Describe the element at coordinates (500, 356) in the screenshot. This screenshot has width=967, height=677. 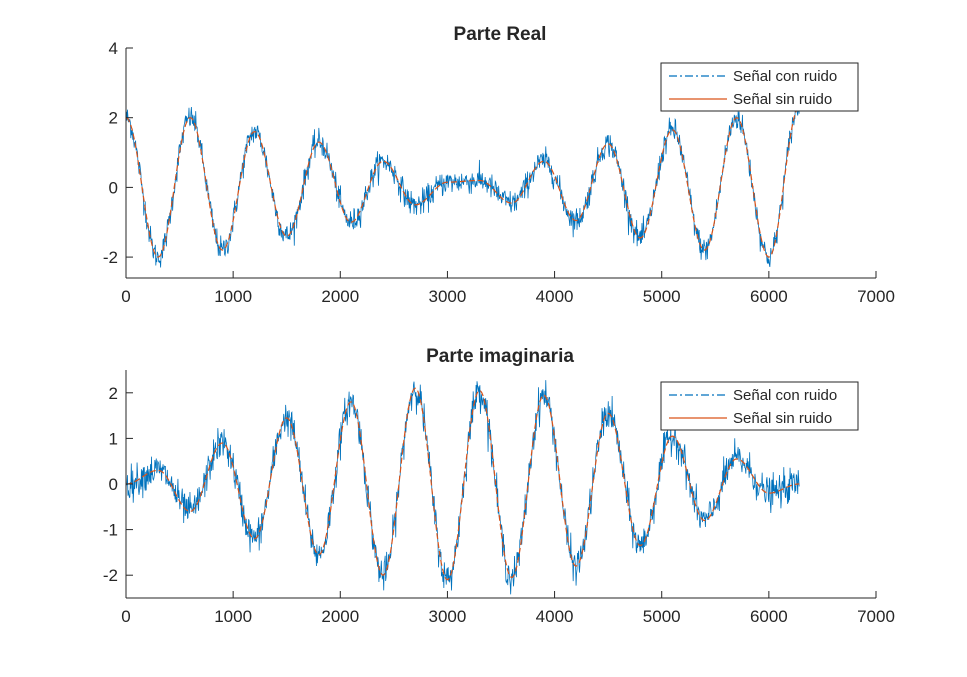
I see `chart-title: Parte imaginaria` at that location.